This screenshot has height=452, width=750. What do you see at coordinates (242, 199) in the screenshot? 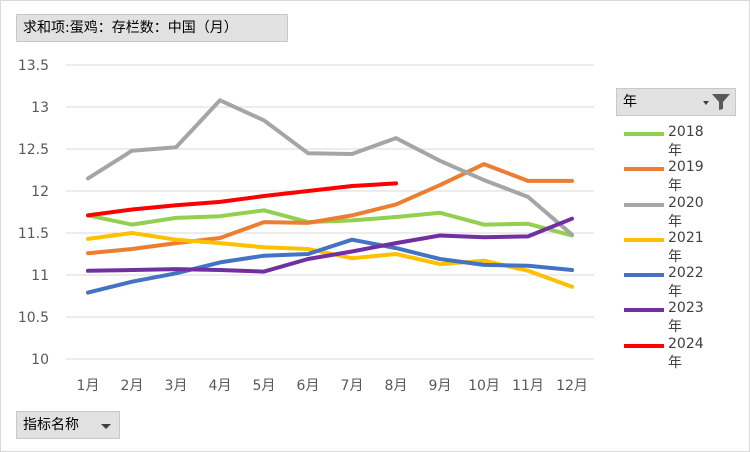
I see `series-line-2024年` at bounding box center [242, 199].